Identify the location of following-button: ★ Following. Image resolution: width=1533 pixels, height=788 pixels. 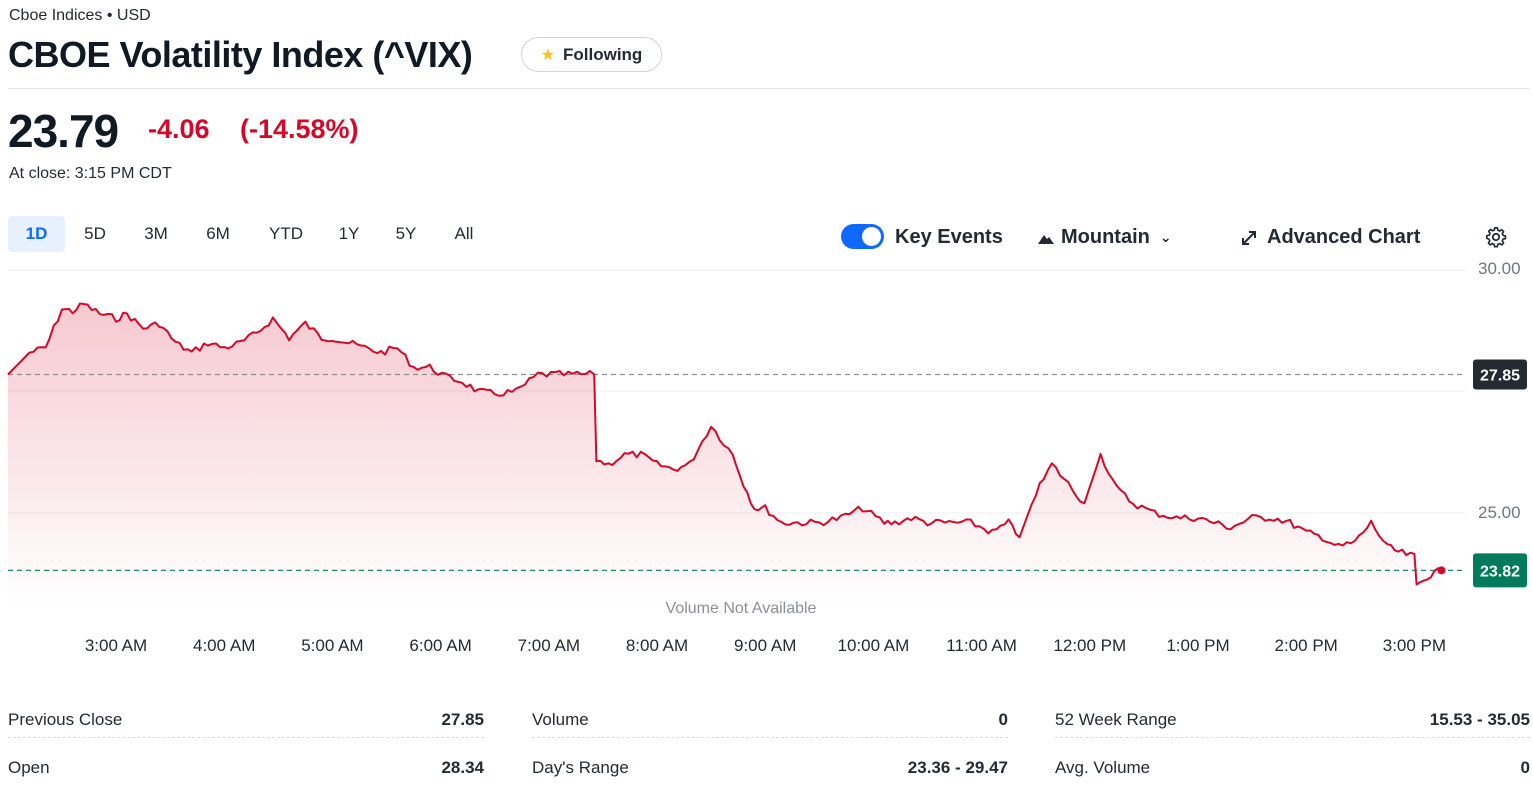
(591, 54).